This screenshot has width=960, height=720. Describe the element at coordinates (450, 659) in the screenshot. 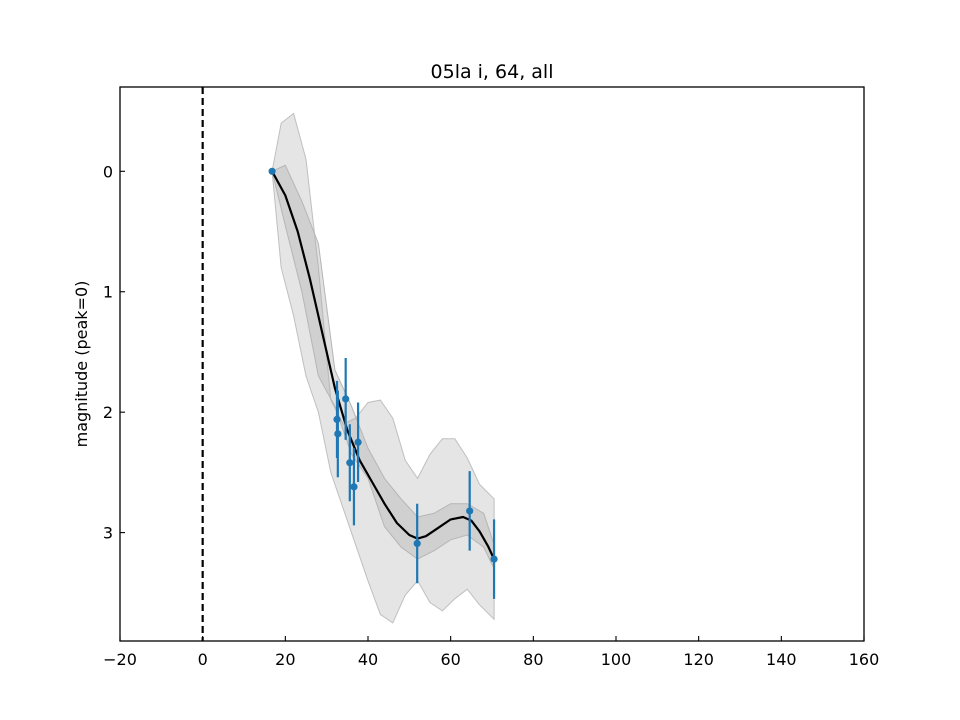

I see `x-tick-label: 60` at that location.